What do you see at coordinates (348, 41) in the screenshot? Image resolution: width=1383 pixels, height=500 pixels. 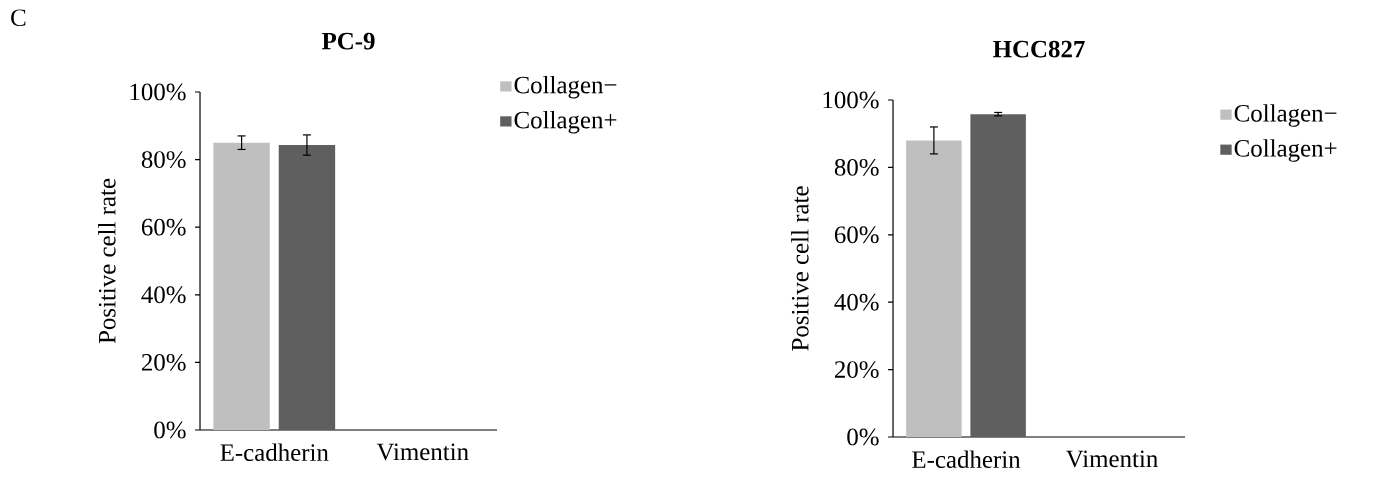 I see `chart-title: PC-9` at bounding box center [348, 41].